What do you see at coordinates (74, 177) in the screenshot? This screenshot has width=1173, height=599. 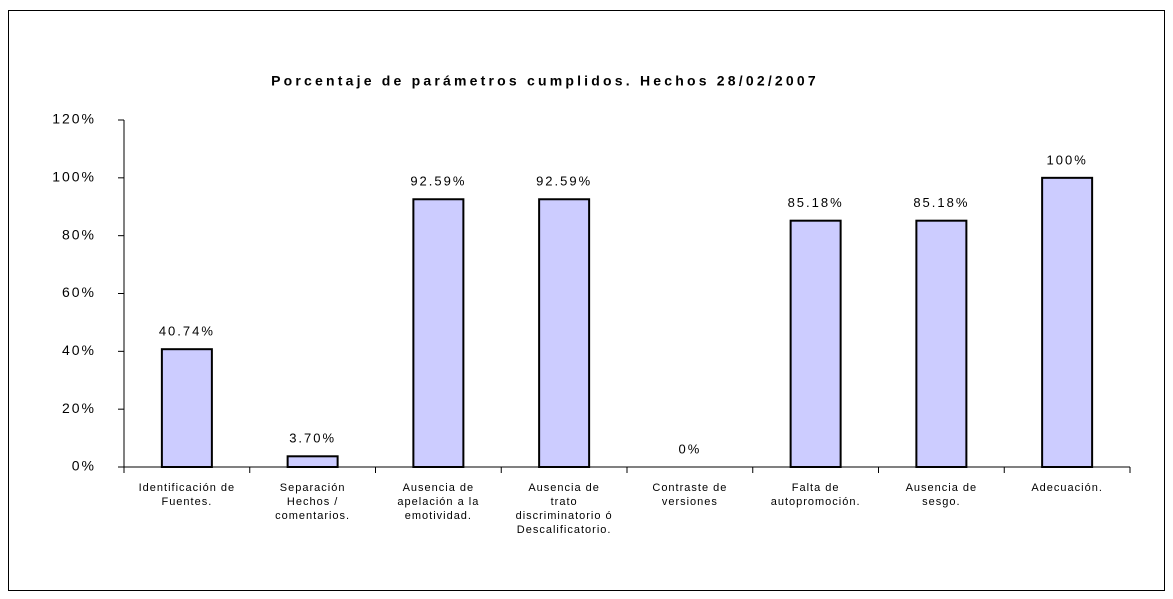 I see `y-tick-label: 100%` at bounding box center [74, 177].